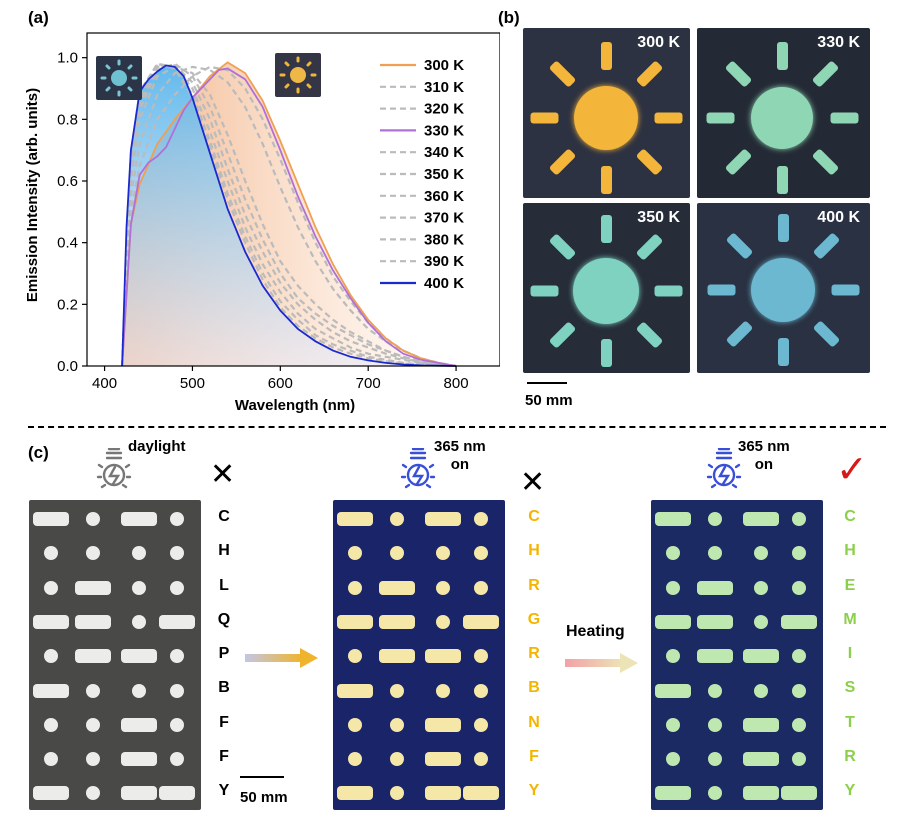  I want to click on y-tick-label: 1.0, so click(67, 58).